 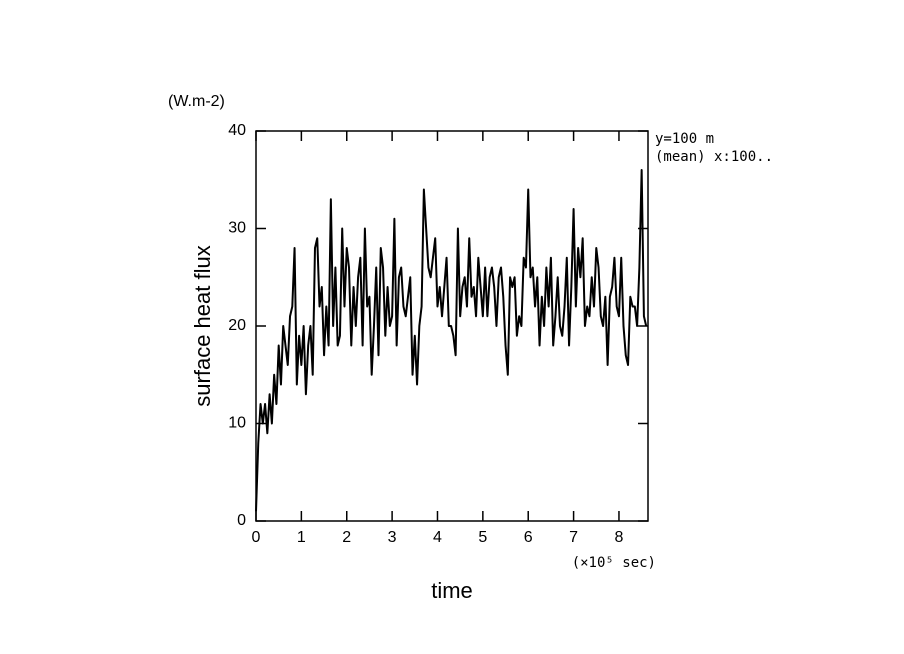 I want to click on x-unit: (×10⁵ sec), so click(x=614, y=563).